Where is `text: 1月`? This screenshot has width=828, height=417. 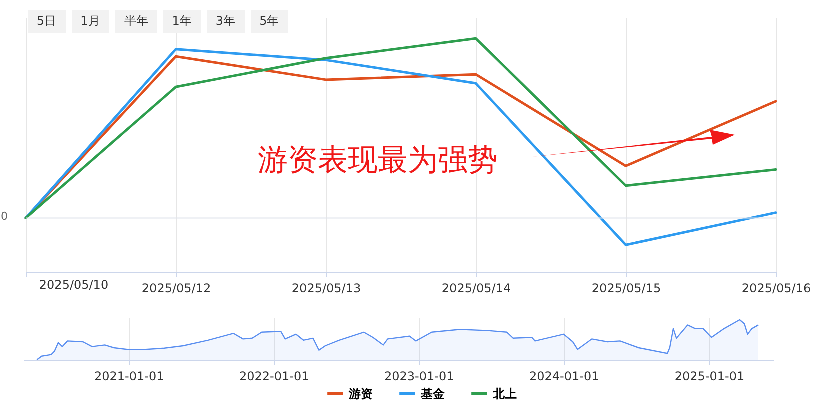
text: 1月 is located at coordinates (91, 21).